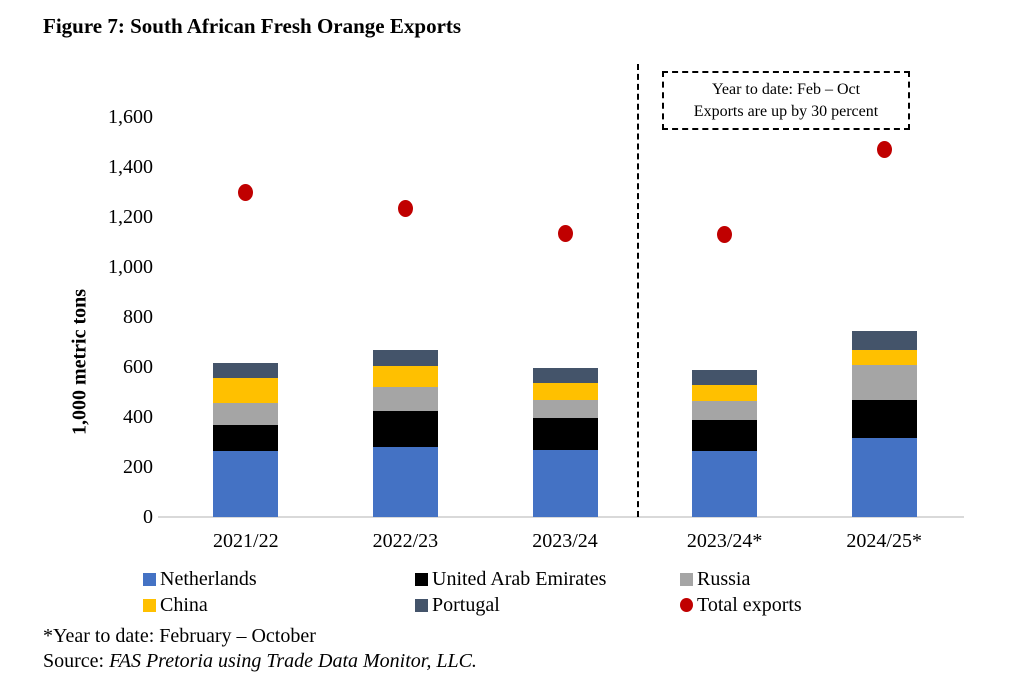 The image size is (1011, 699). Describe the element at coordinates (138, 367) in the screenshot. I see `y-tick-label: 600` at that location.